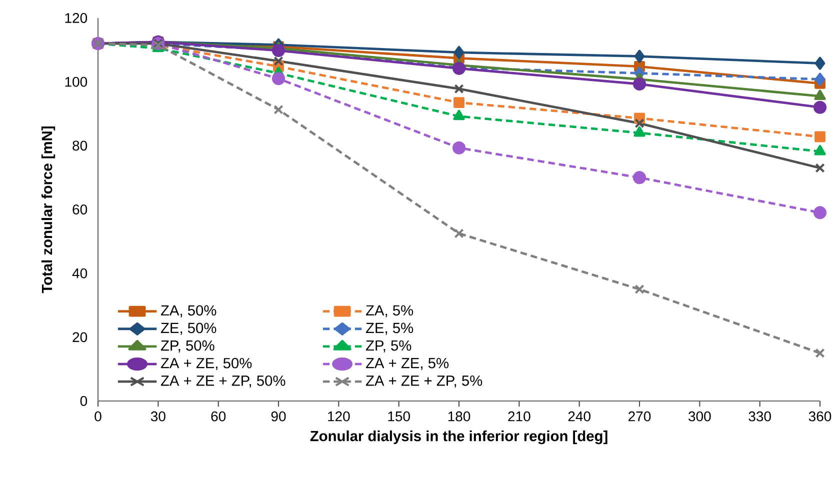  I want to click on x-tick-label: 0, so click(98, 416).